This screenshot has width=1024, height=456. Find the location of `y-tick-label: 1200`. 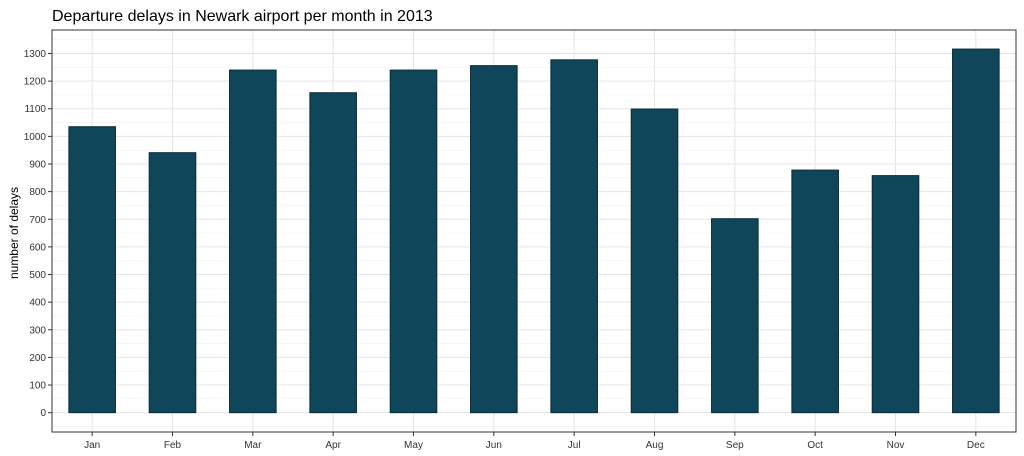

y-tick-label: 1200 is located at coordinates (35, 82).